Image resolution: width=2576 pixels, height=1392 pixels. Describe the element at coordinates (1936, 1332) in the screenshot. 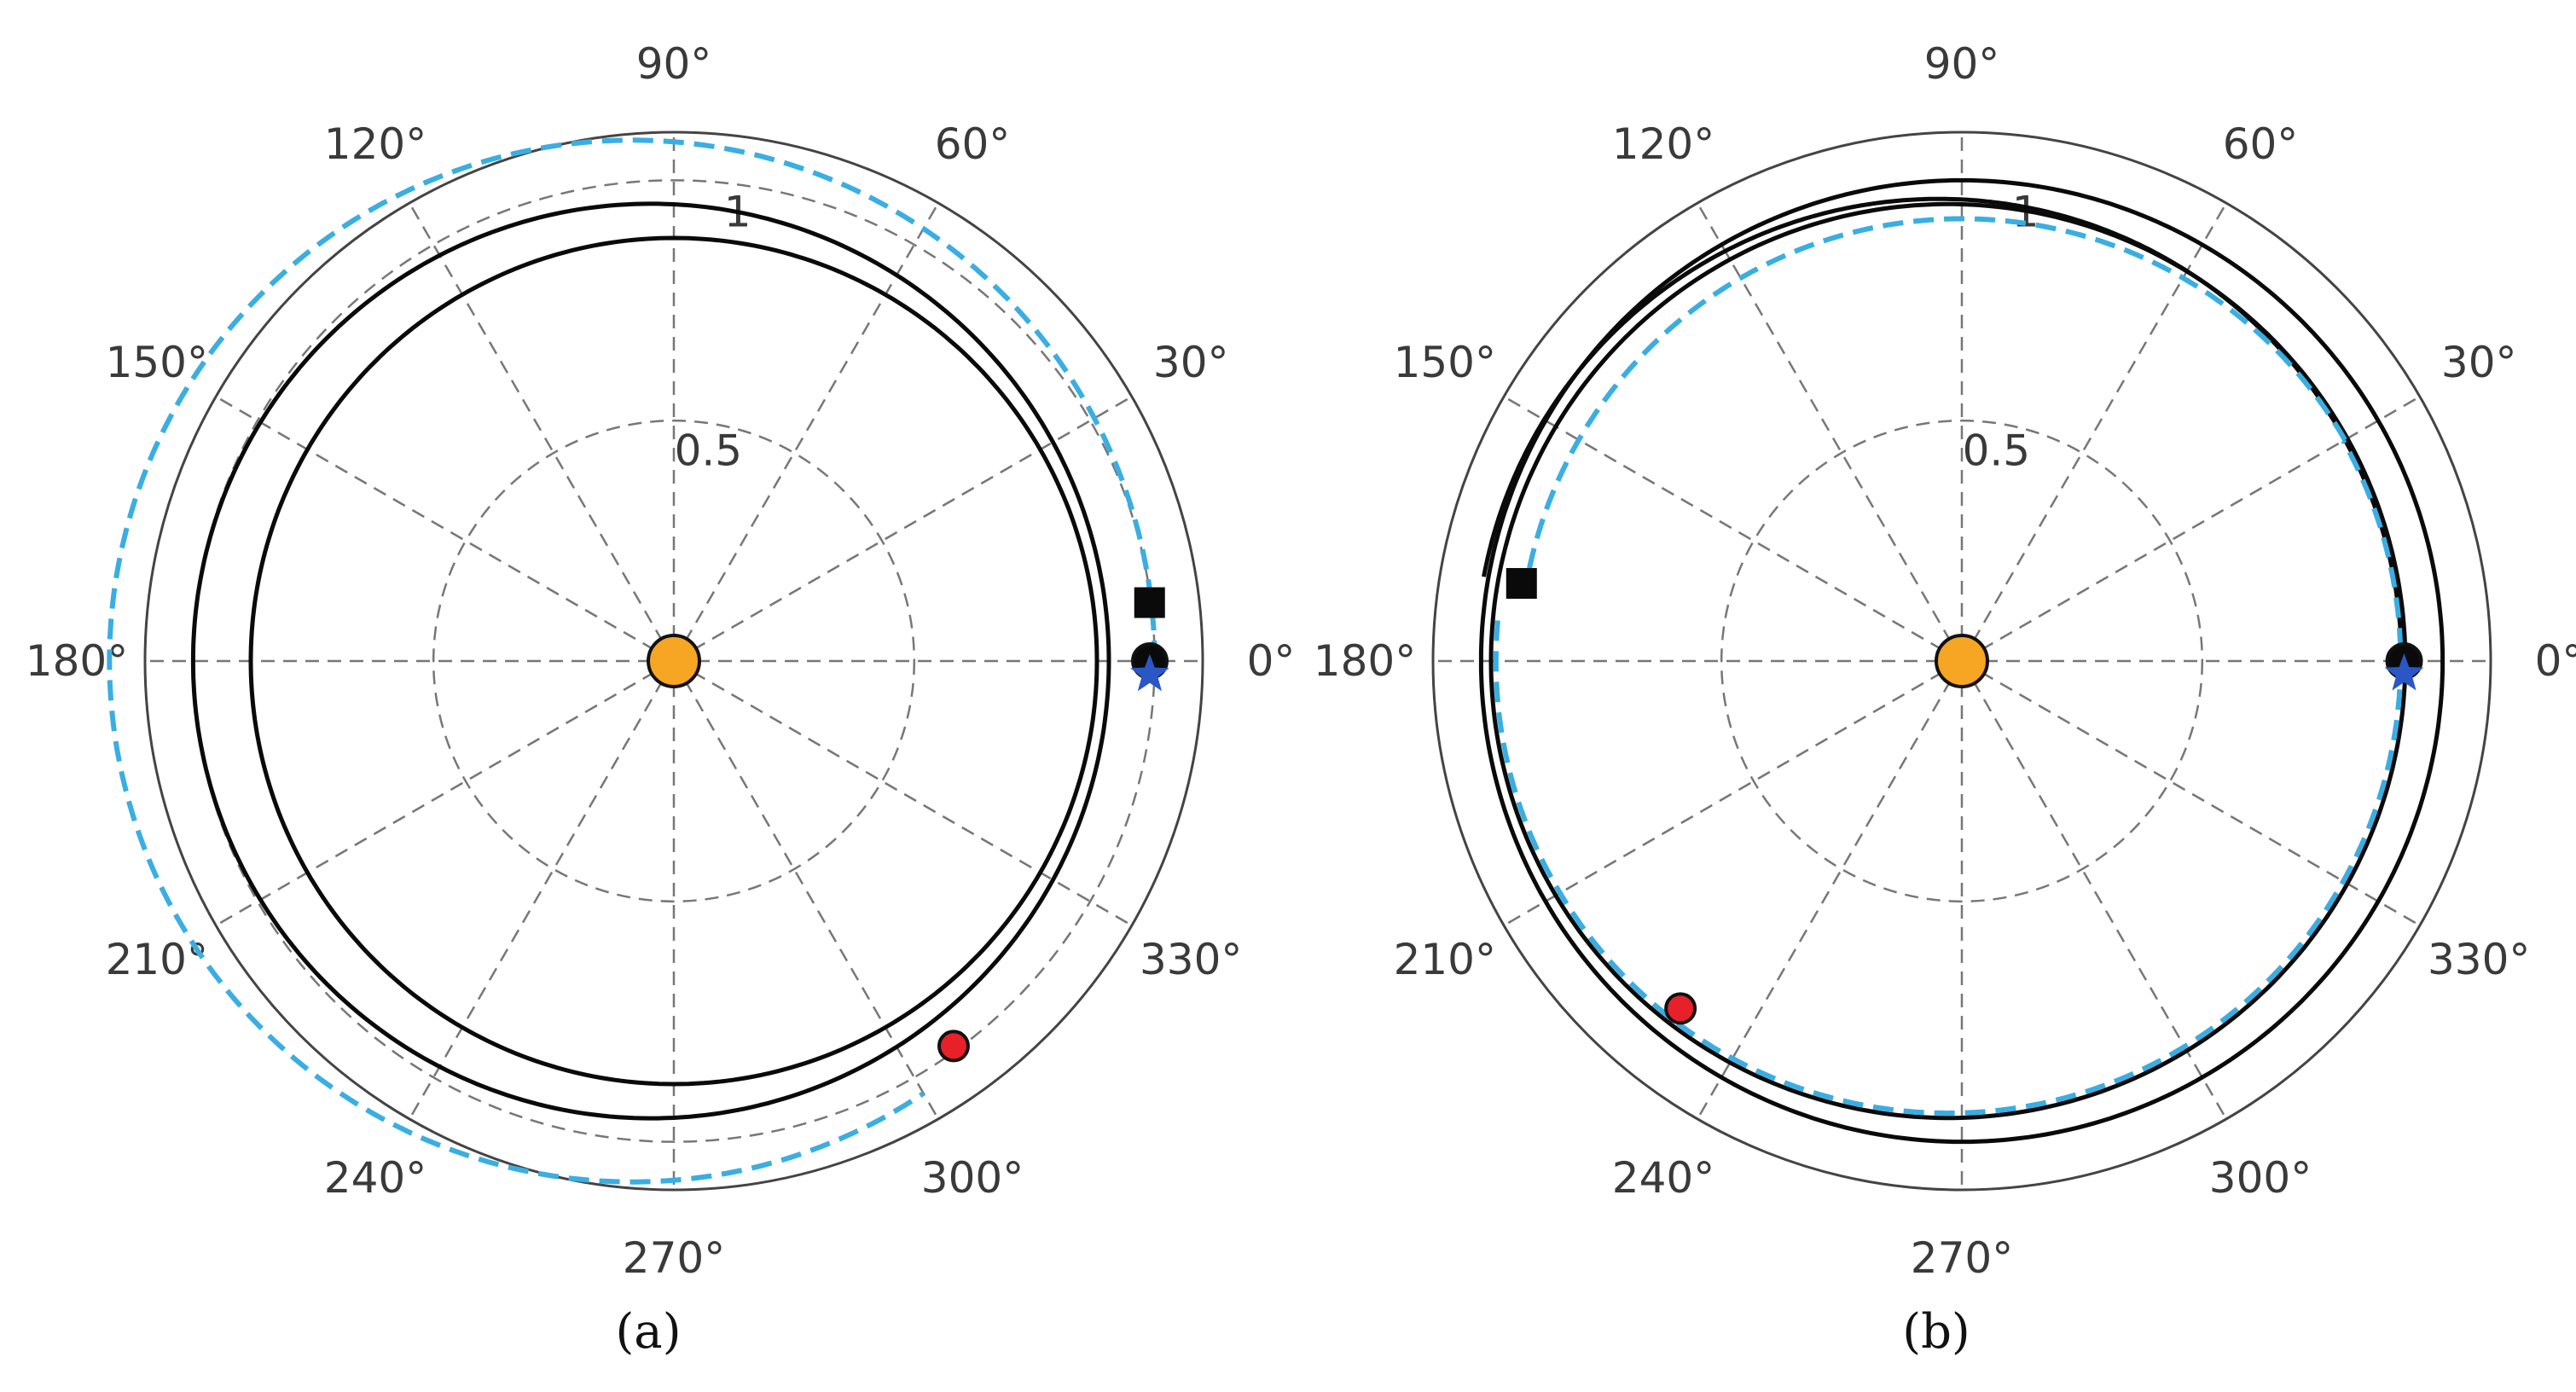

I see `panel-label: (b)` at that location.